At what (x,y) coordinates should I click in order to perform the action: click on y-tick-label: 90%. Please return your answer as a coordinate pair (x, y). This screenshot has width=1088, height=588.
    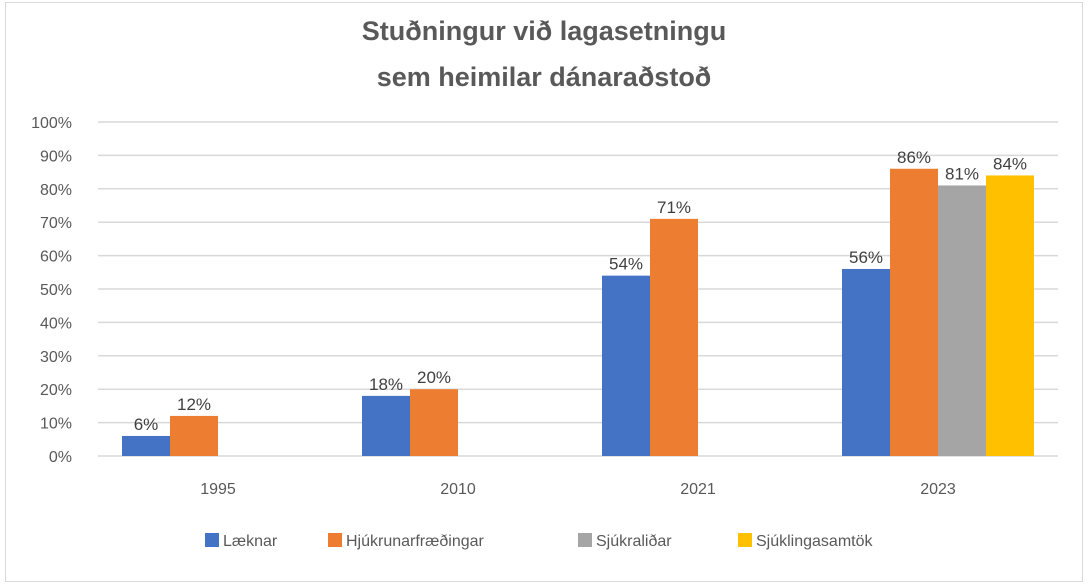
    Looking at the image, I should click on (56, 156).